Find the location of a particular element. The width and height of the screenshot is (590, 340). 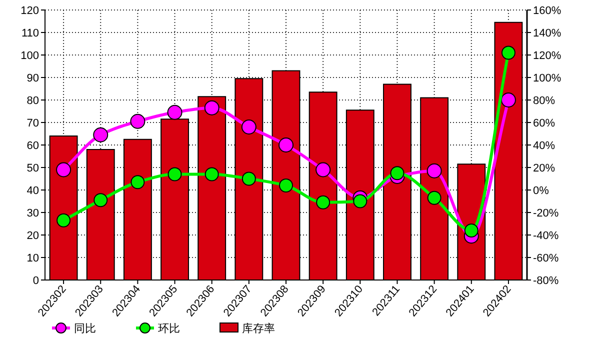

y-tick-label: 0 is located at coordinates (35, 281).